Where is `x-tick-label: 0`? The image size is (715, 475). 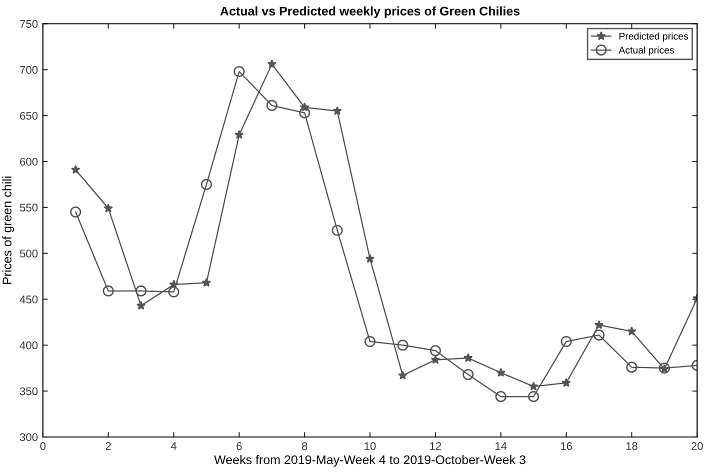 x-tick-label: 0 is located at coordinates (43, 446).